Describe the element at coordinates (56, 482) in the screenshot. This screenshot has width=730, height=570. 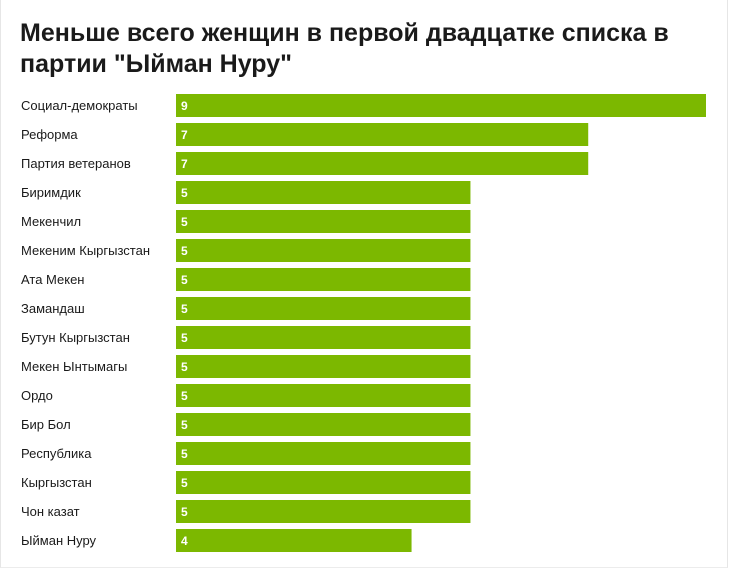
I see `category-label: Кыргызстан` at that location.